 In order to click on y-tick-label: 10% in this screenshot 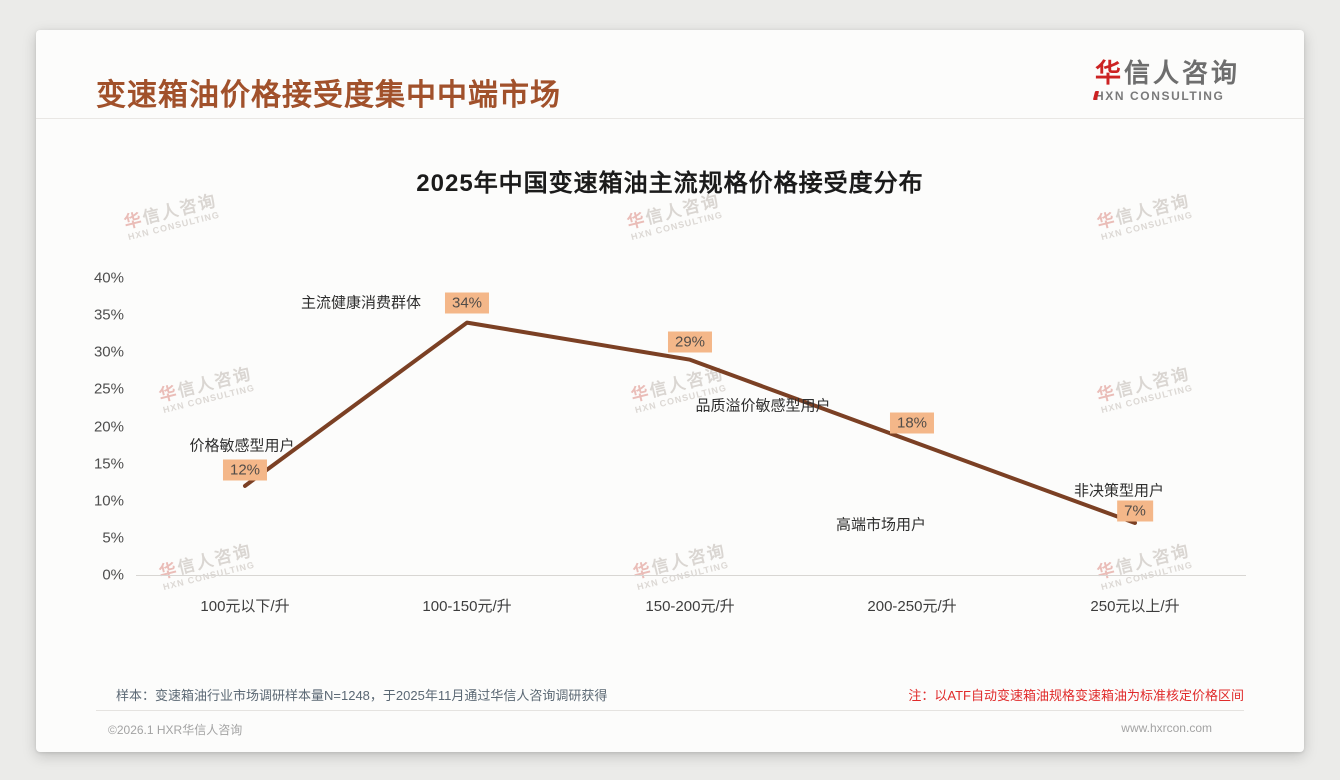, I will do `click(108, 501)`.